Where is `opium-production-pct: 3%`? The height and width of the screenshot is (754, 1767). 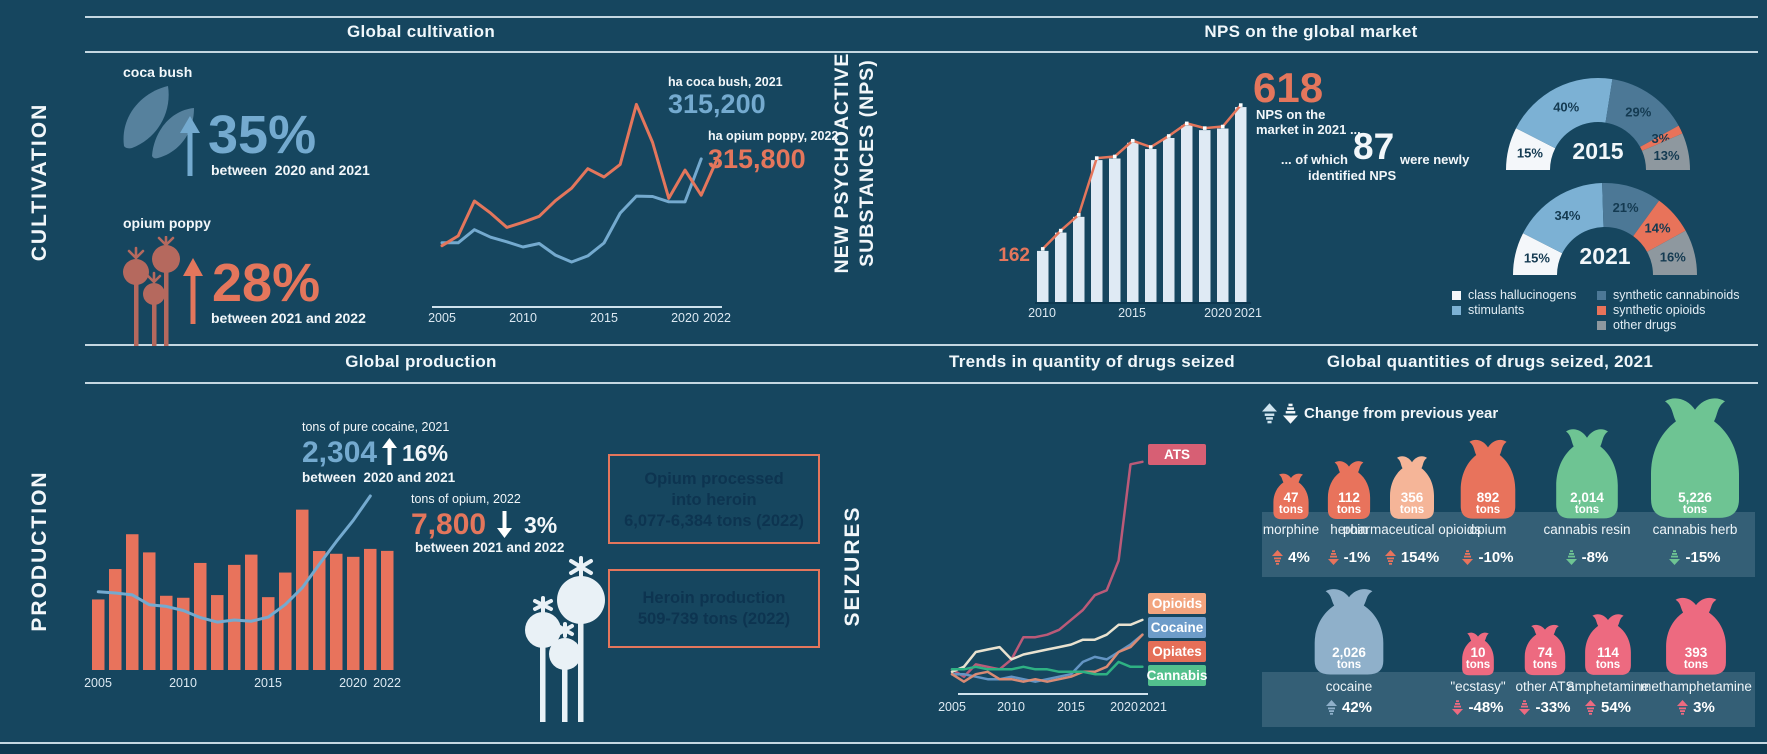 opium-production-pct: 3% is located at coordinates (541, 525).